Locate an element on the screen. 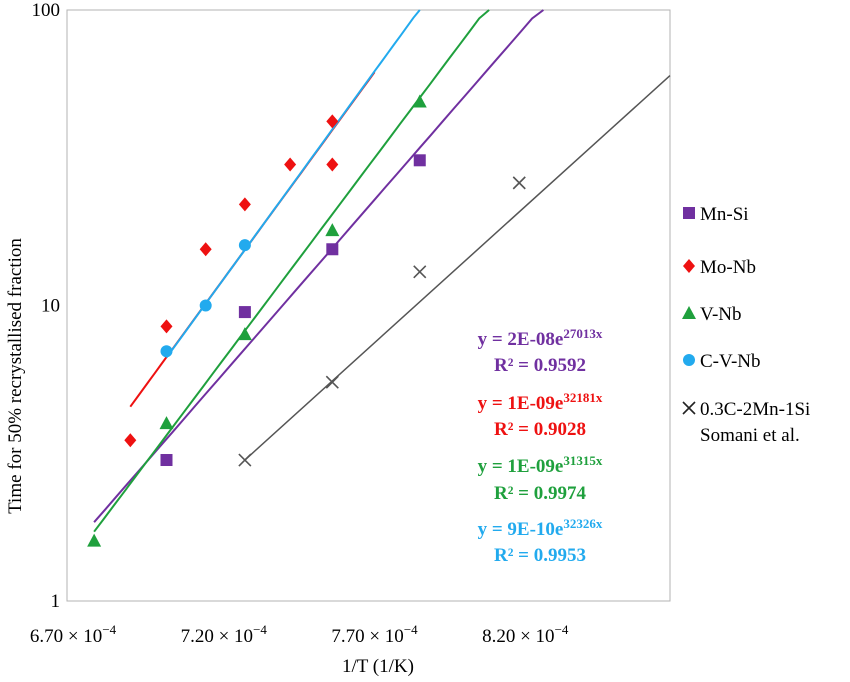  x-tick-label: 7.20 × 10⁻⁴ is located at coordinates (224, 634).